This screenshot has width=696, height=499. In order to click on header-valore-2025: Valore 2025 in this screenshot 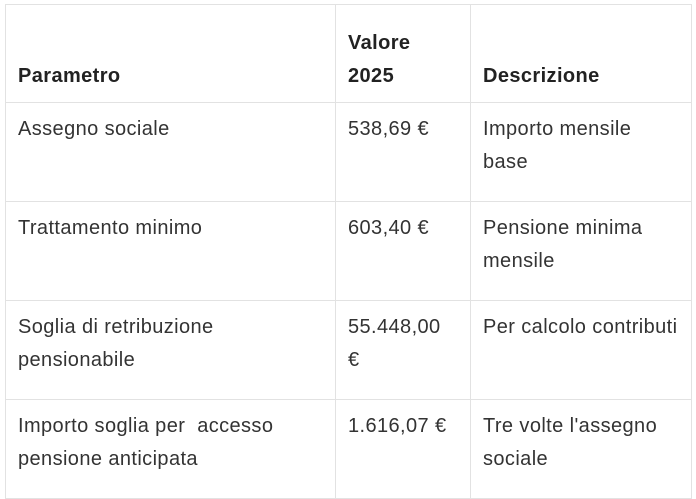, I will do `click(403, 53)`.